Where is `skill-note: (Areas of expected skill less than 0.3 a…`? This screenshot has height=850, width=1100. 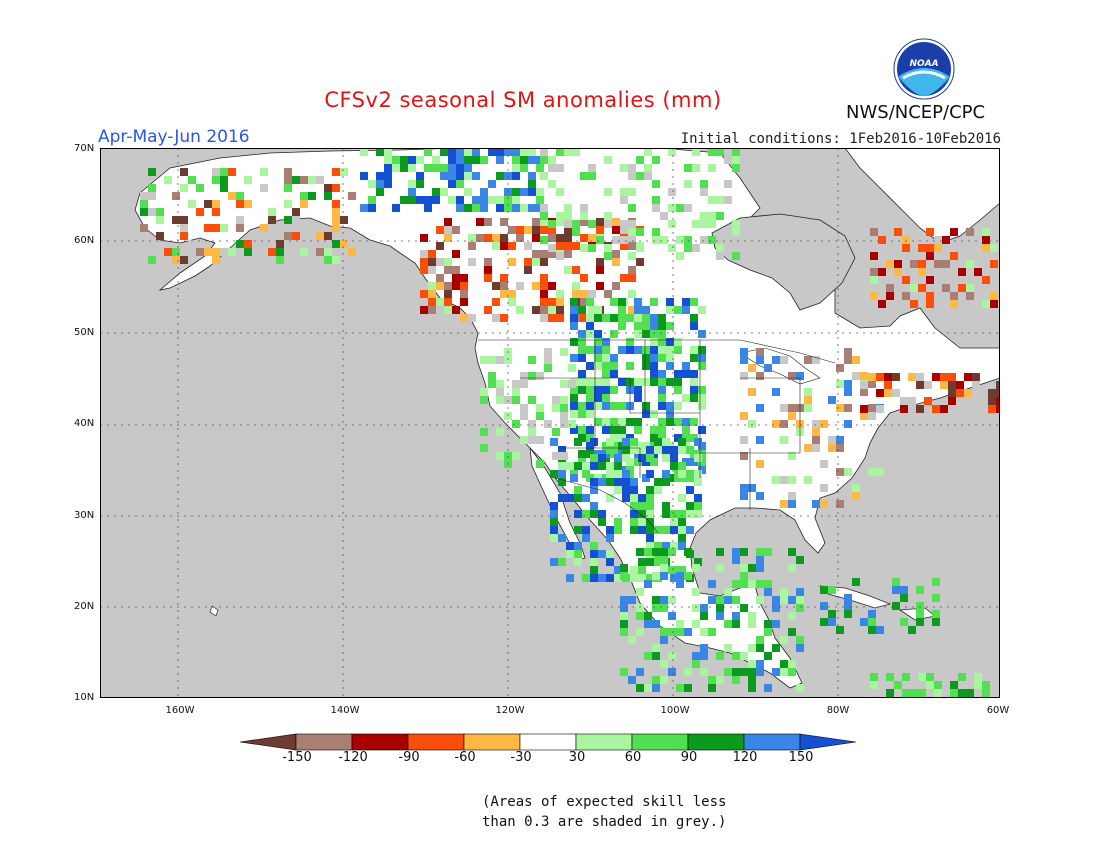
skill-note: (Areas of expected skill less than 0.3 a… is located at coordinates (604, 812).